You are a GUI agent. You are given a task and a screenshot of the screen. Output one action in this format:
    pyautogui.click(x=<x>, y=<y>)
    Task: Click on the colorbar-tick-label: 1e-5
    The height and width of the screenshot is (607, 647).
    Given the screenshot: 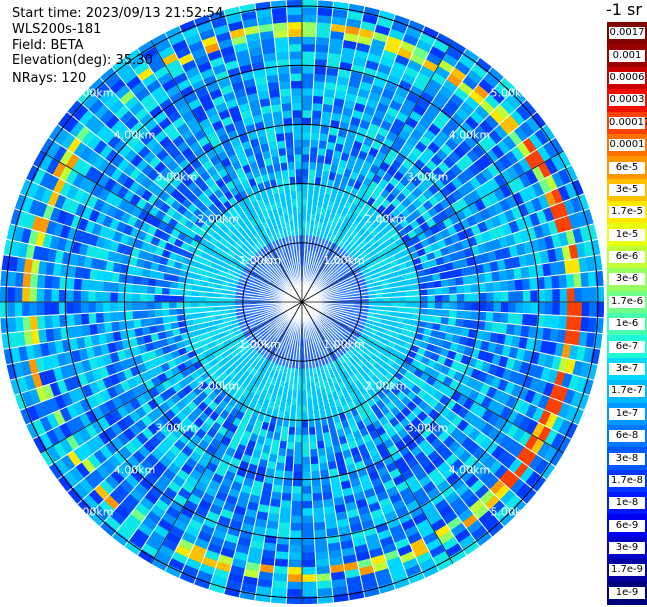 What is the action you would take?
    pyautogui.click(x=627, y=234)
    